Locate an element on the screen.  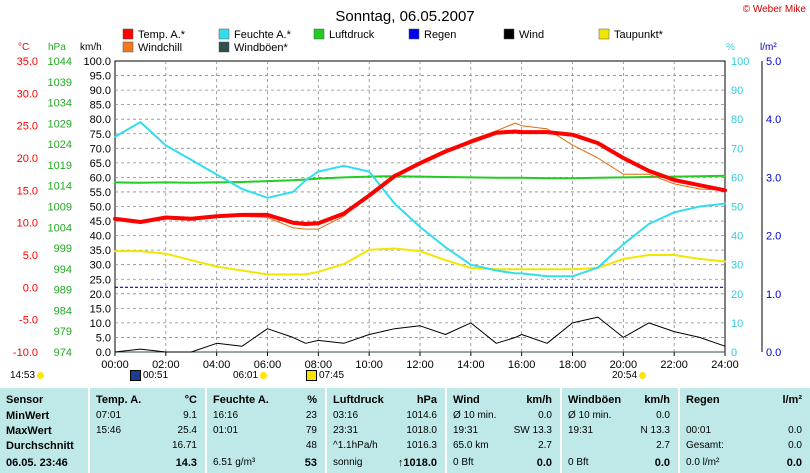
kmh-tick-label: 5.0 is located at coordinates (103, 338).